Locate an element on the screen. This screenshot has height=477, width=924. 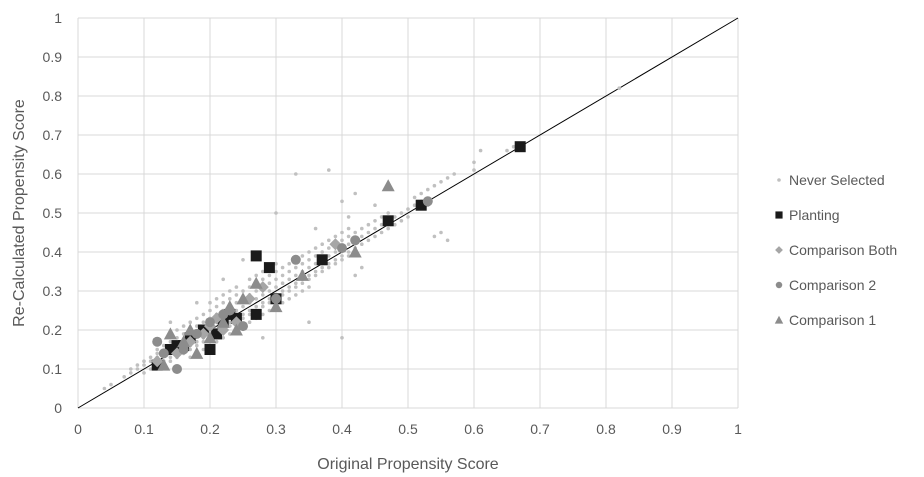
legend-label-comparison-2: Comparison 2 is located at coordinates (832, 285).